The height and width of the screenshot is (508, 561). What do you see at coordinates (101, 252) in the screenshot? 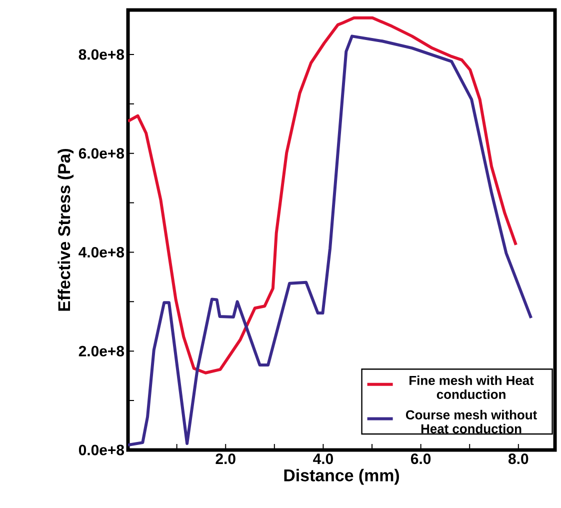
I see `y-tick-label: 4.0e+8` at bounding box center [101, 252].